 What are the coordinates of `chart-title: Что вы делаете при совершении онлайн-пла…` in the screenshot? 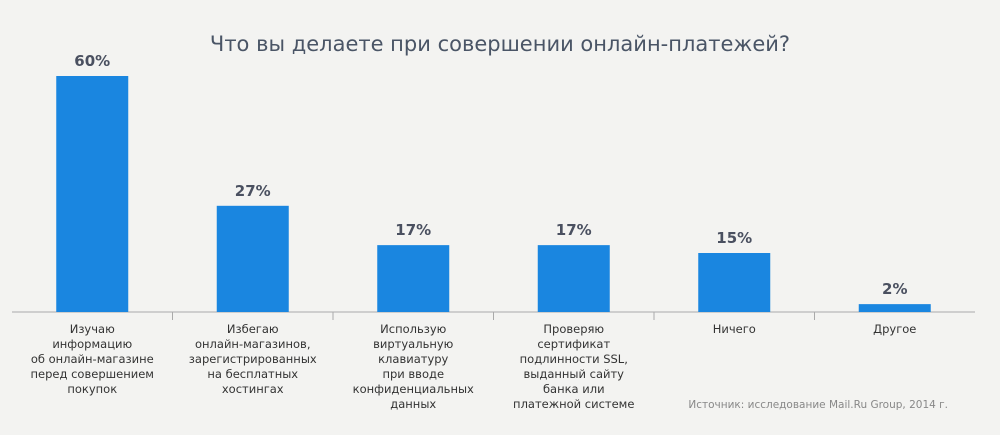 It's located at (500, 44).